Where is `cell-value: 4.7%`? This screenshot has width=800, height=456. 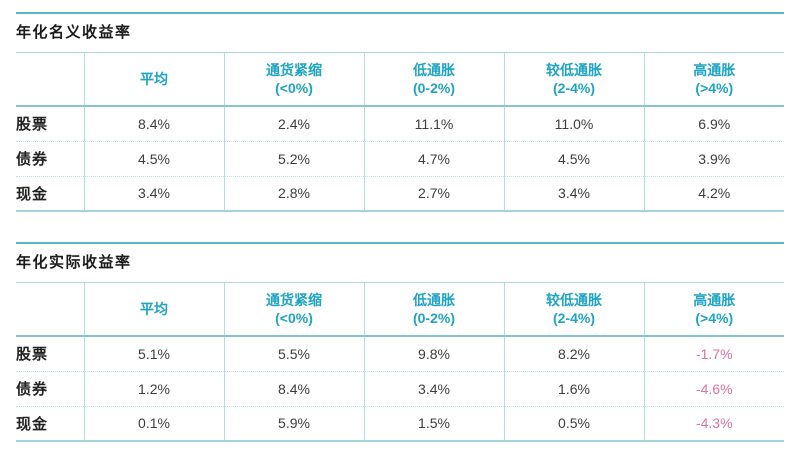 cell-value: 4.7% is located at coordinates (433, 158).